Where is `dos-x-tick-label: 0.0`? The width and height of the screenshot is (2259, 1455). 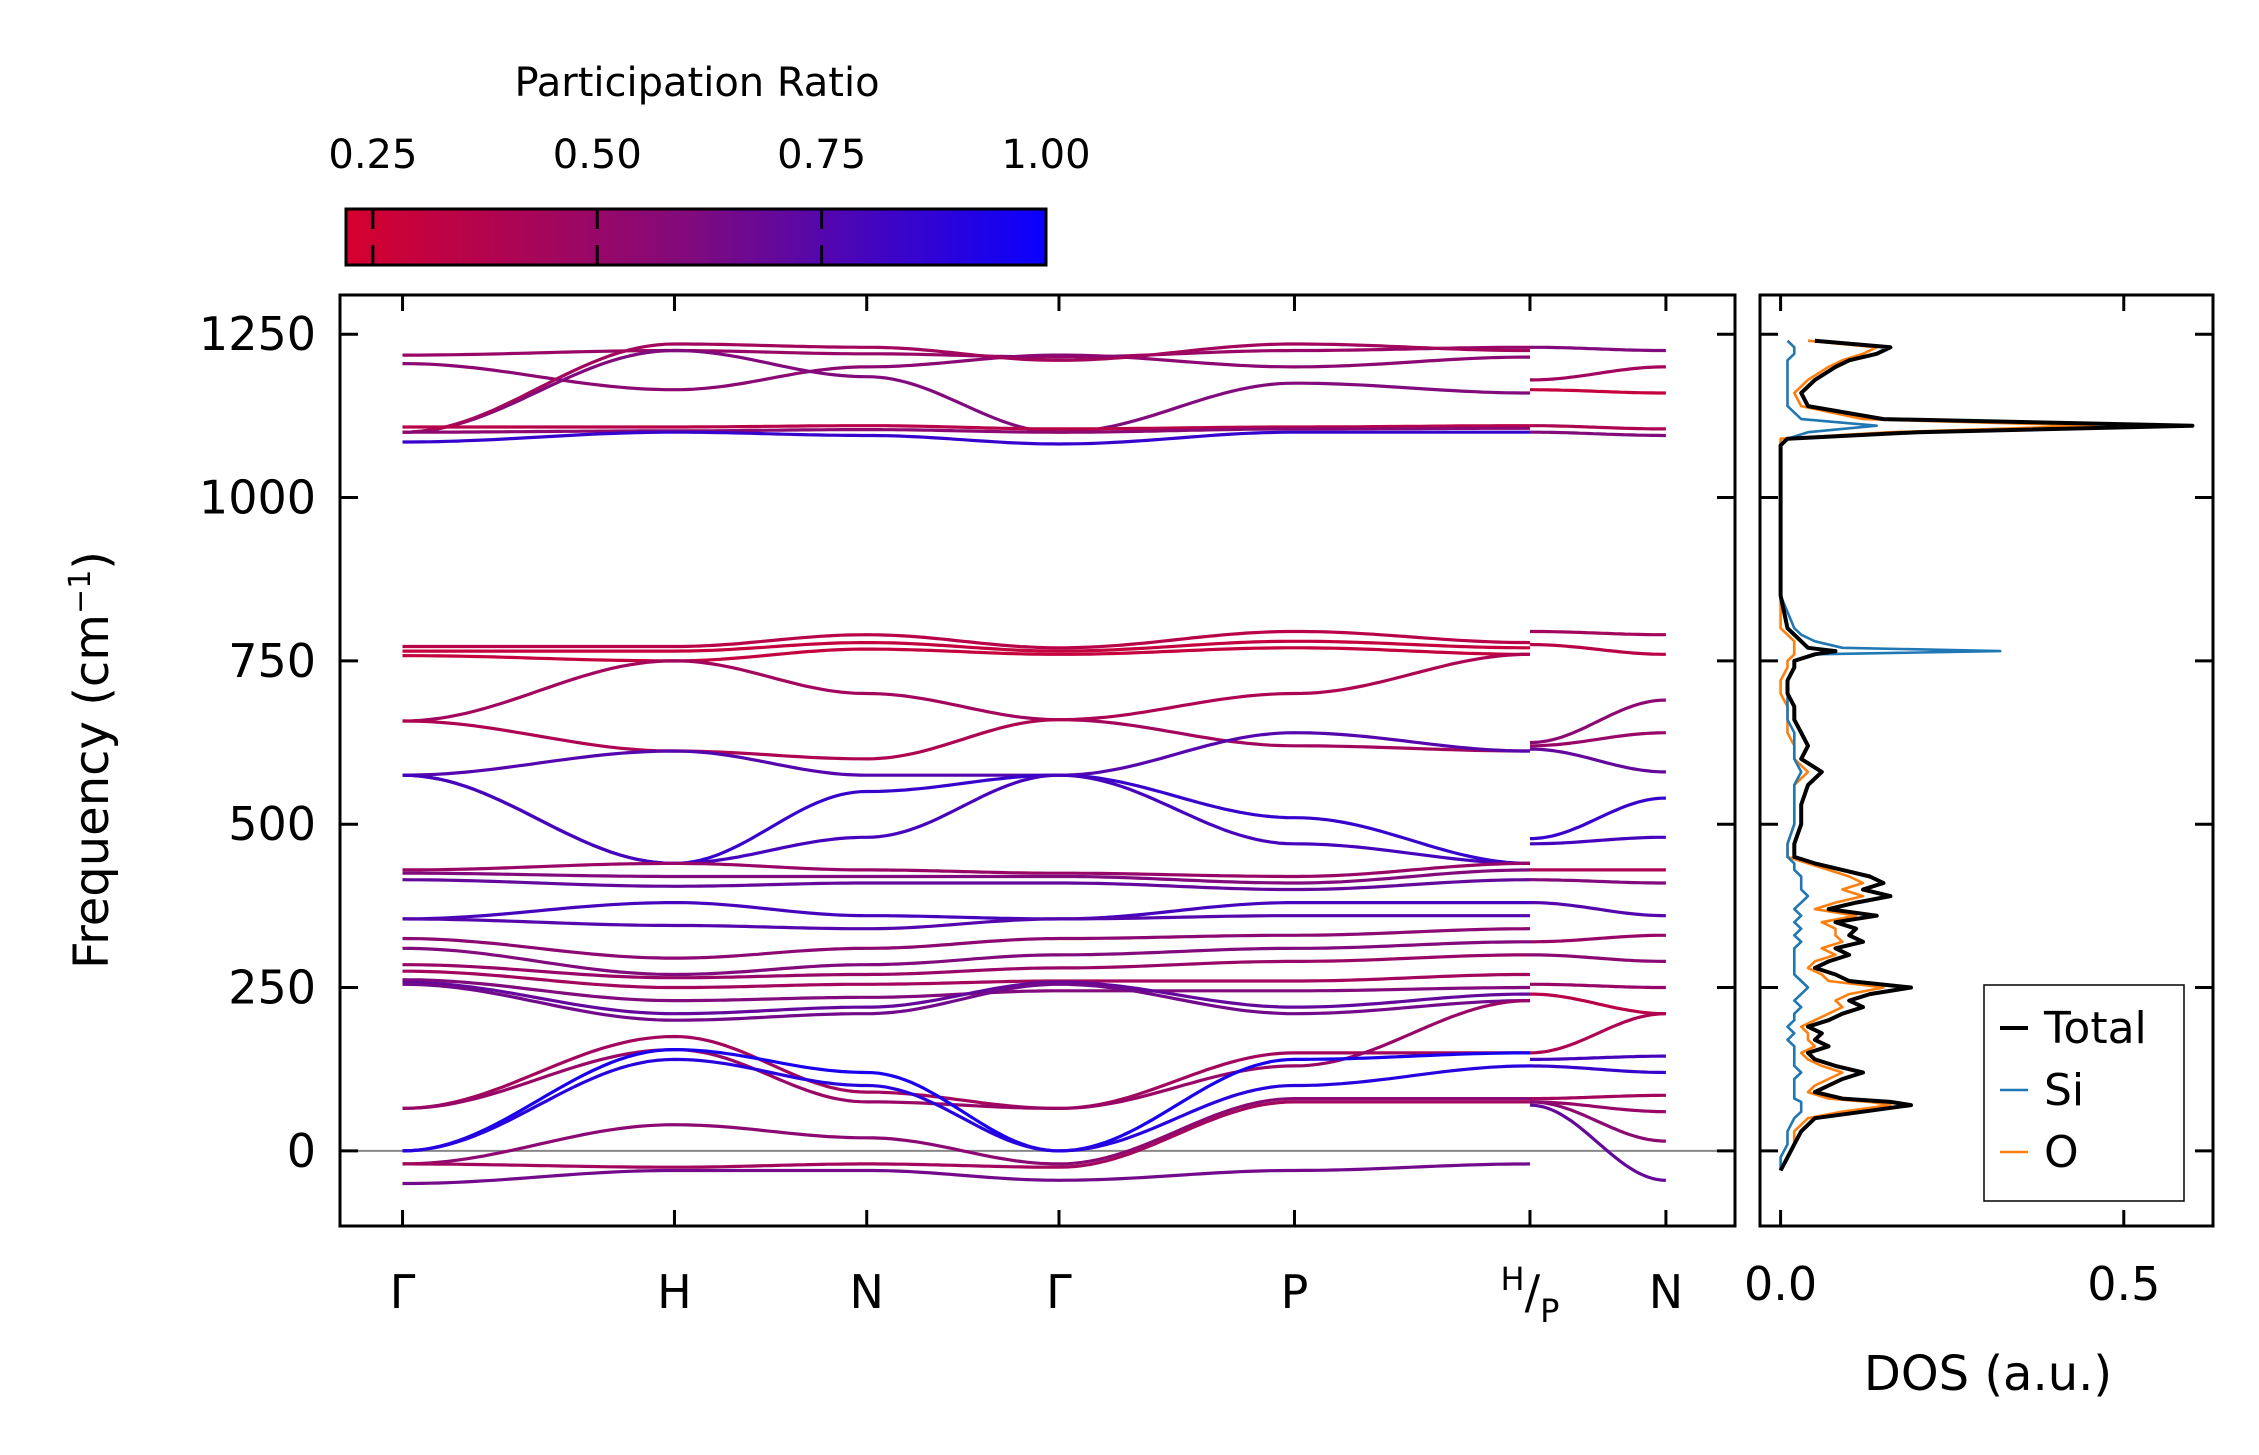 dos-x-tick-label: 0.0 is located at coordinates (1780, 1284).